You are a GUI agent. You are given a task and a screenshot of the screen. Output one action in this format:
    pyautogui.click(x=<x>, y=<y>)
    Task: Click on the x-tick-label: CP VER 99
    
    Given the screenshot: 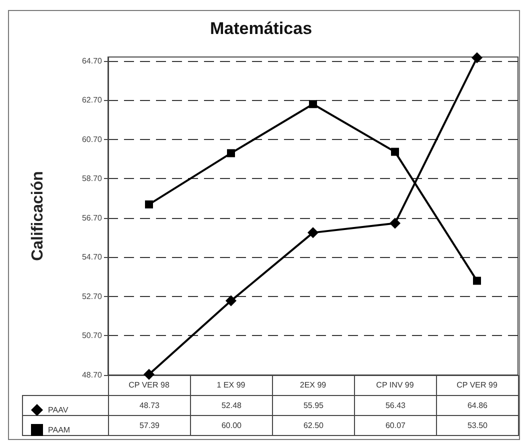 What is the action you would take?
    pyautogui.click(x=477, y=385)
    